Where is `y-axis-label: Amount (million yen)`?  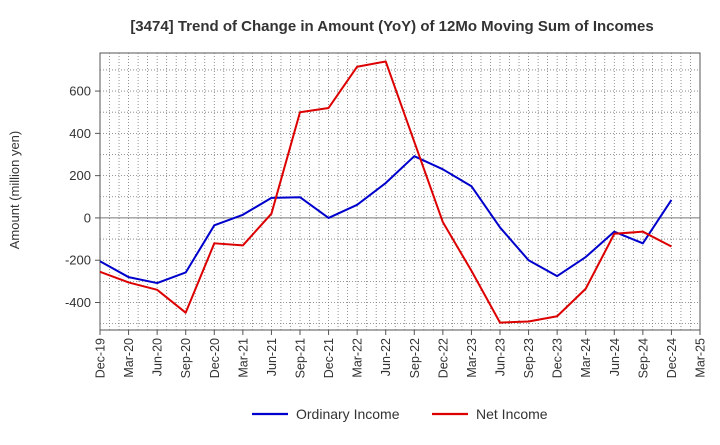 y-axis-label: Amount (million yen) is located at coordinates (14, 190).